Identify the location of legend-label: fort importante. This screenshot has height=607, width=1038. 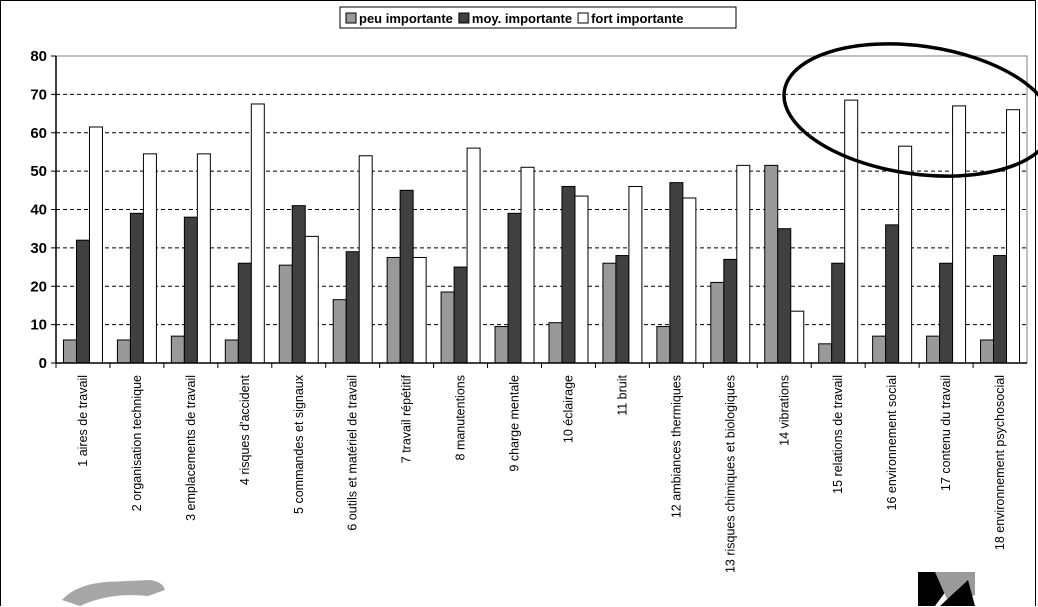
(637, 18).